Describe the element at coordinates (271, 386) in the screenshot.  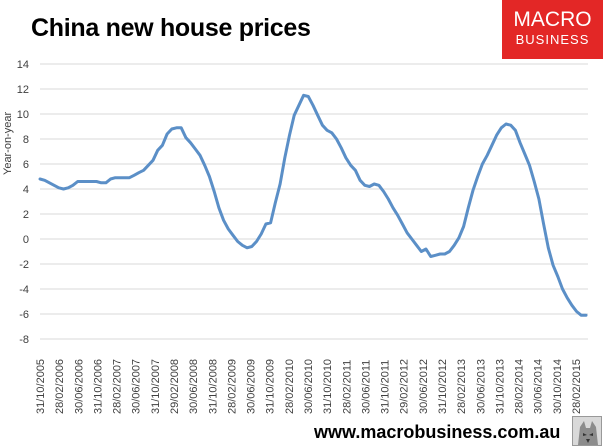
I see `x-tick-label: 31/10/2009` at that location.